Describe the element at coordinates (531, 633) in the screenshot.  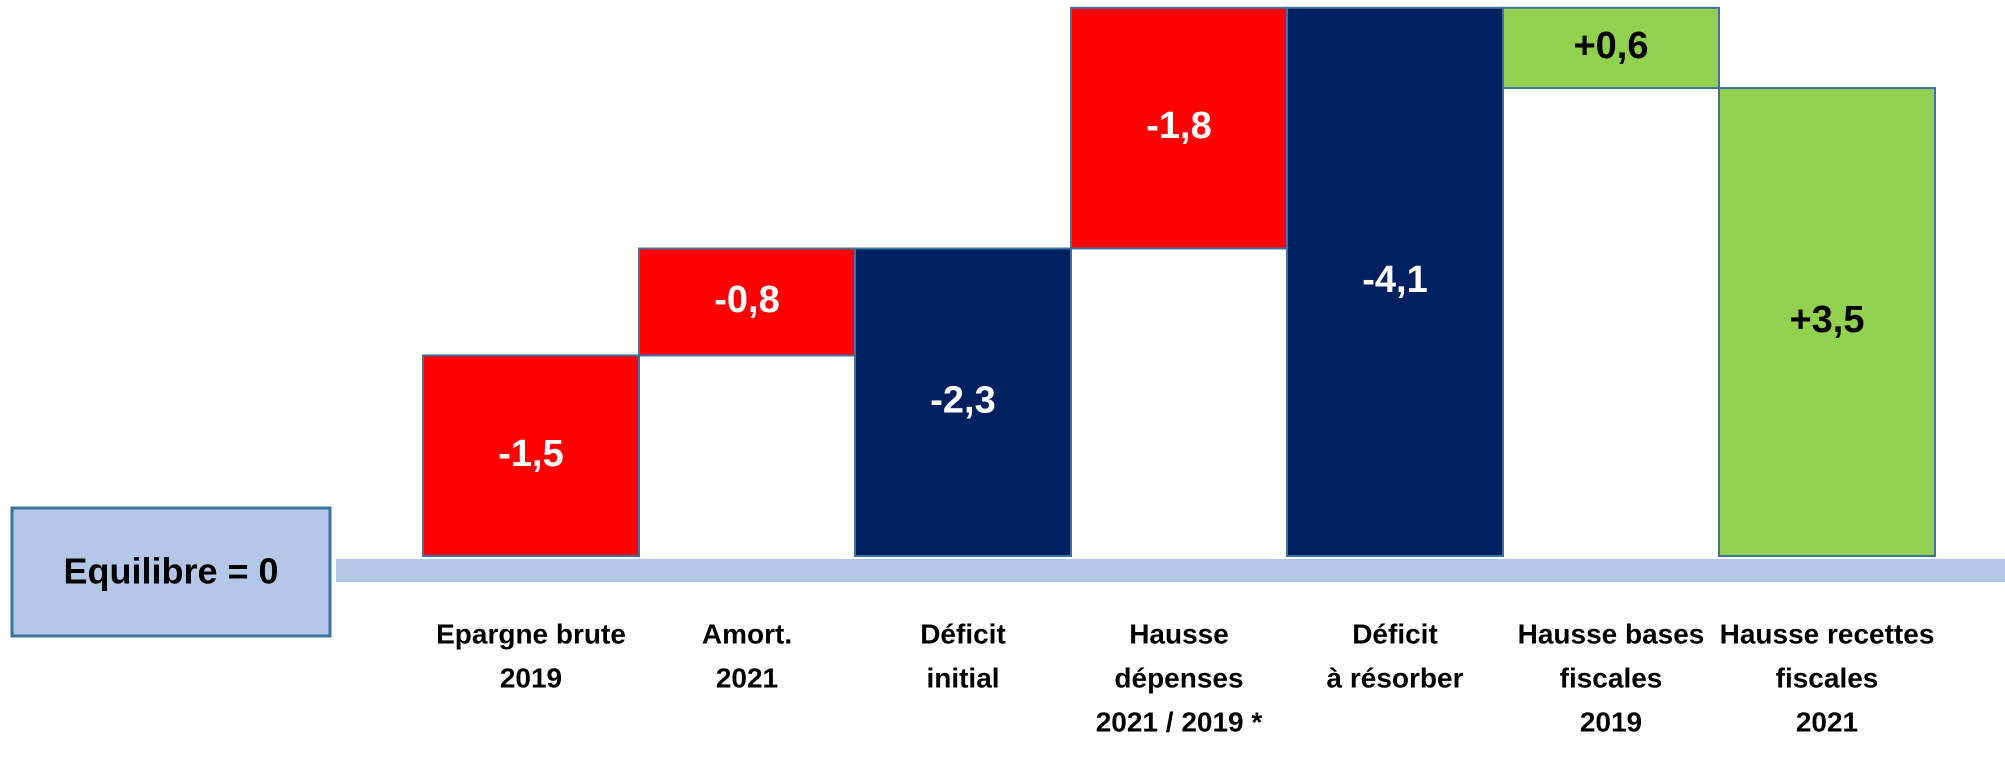
I see `x-tick-label: Epargne brute` at that location.